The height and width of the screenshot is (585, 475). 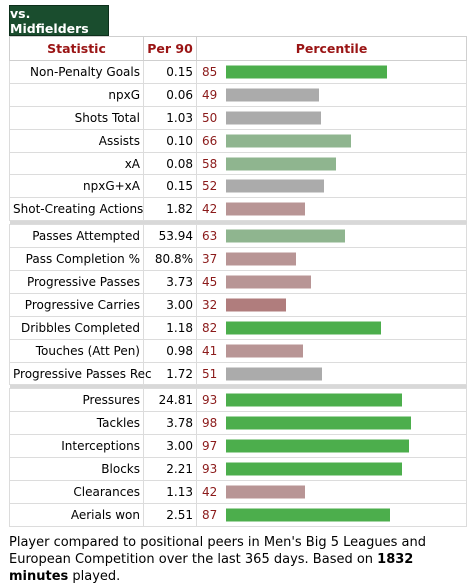 I want to click on percentile-cell: 50, so click(x=331, y=117).